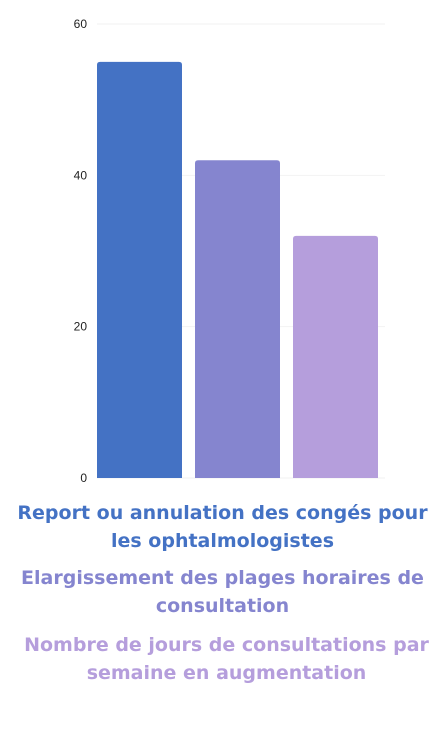 Image resolution: width=445 pixels, height=730 pixels. Describe the element at coordinates (83, 478) in the screenshot. I see `y-tick-label: 0` at that location.